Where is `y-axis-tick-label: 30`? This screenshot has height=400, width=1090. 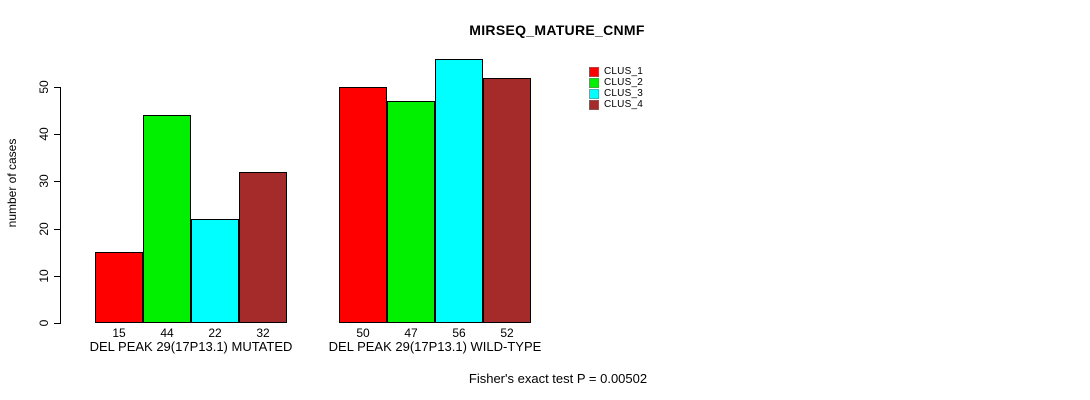 y-axis-tick-label: 30 is located at coordinates (44, 181).